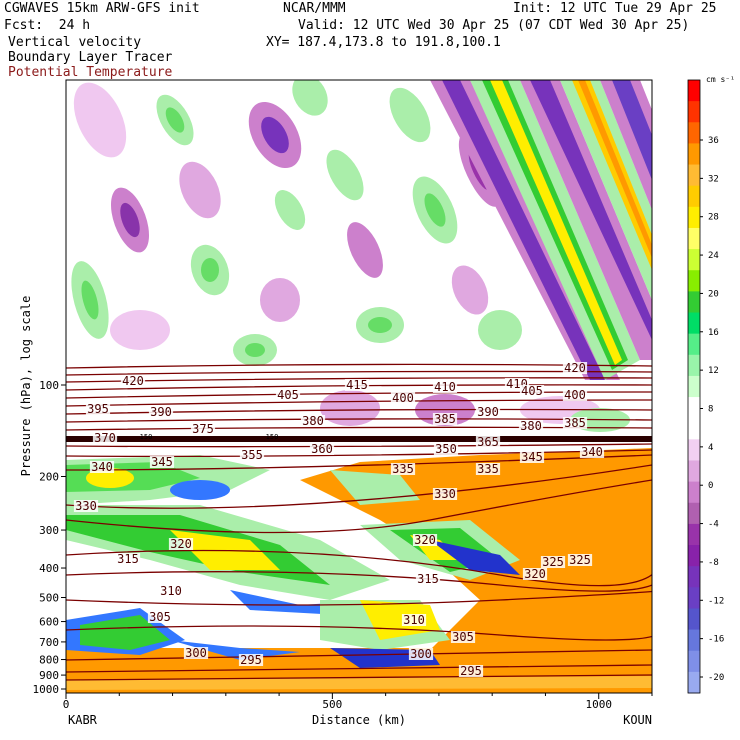  I want to click on isentrope-label: 380, so click(531, 426).